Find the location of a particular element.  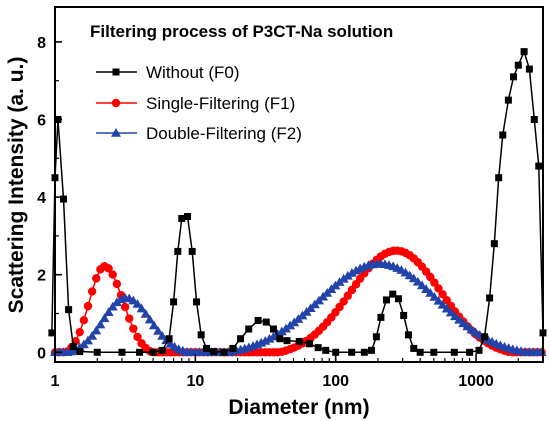

legend-item: Single-Filtering (F1) is located at coordinates (195, 103).